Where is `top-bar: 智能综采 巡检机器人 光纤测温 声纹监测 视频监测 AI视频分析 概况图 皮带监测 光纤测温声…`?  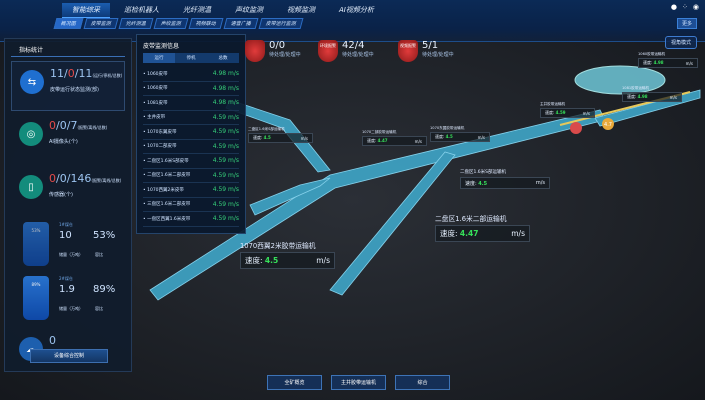
top-bar: 智能综采 巡检机器人 光纤测温 声纹监测 视频监测 AI视频分析 概况图 皮带监测 光纤测温声… is located at coordinates (352, 21).